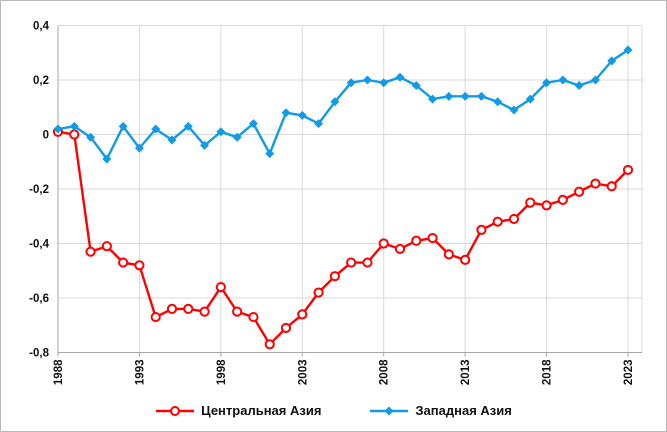 The width and height of the screenshot is (667, 432). I want to click on legend-item-central-asia: Центральная Азия, so click(238, 410).